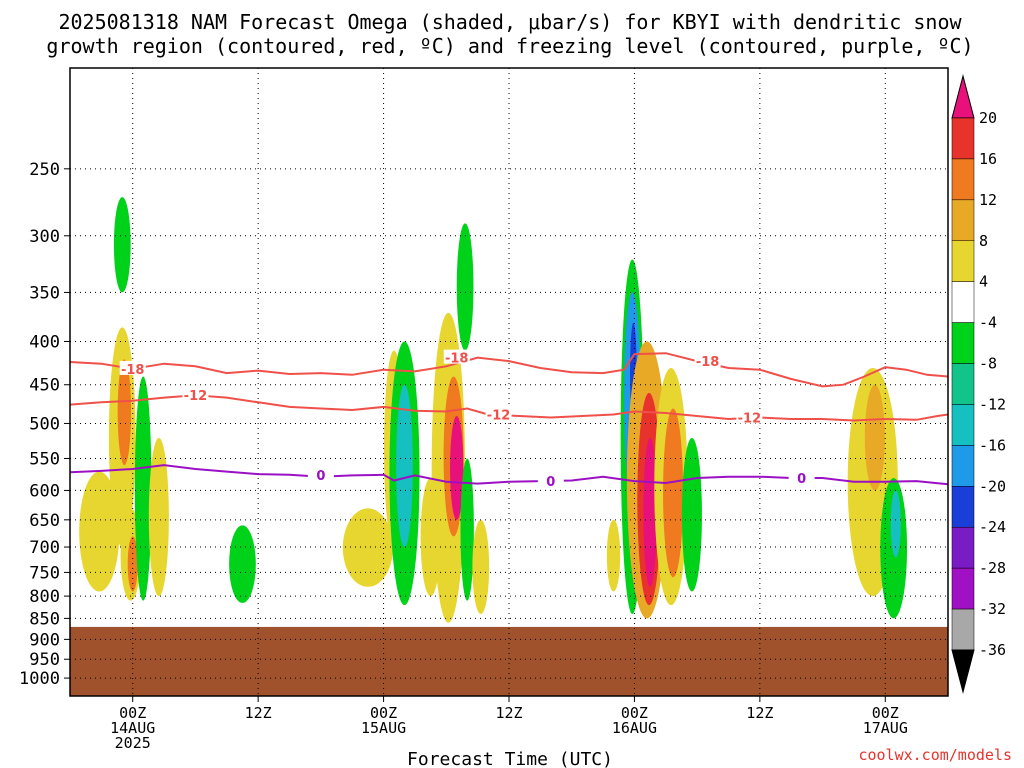  Describe the element at coordinates (983, 241) in the screenshot. I see `colorbar-label-3: 8` at that location.